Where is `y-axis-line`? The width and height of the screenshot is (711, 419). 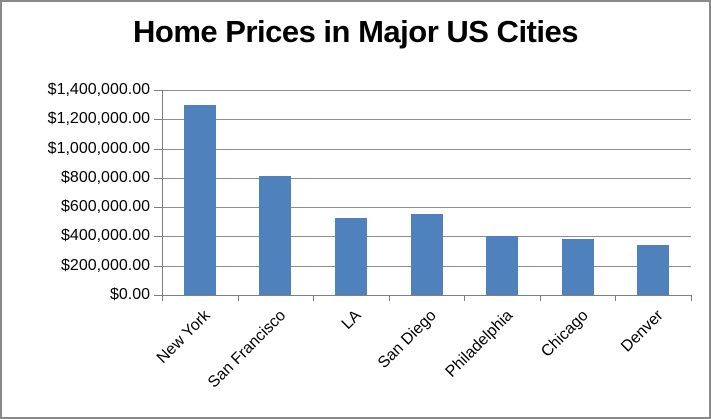 y-axis-line is located at coordinates (162, 192).